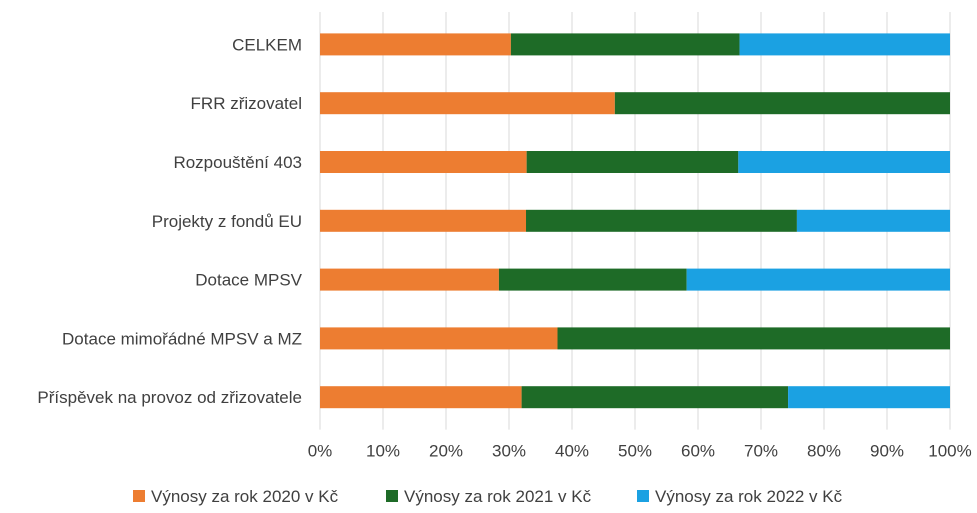  I want to click on legend-label: Výnosy za rok 2020 v Kč, so click(245, 496).